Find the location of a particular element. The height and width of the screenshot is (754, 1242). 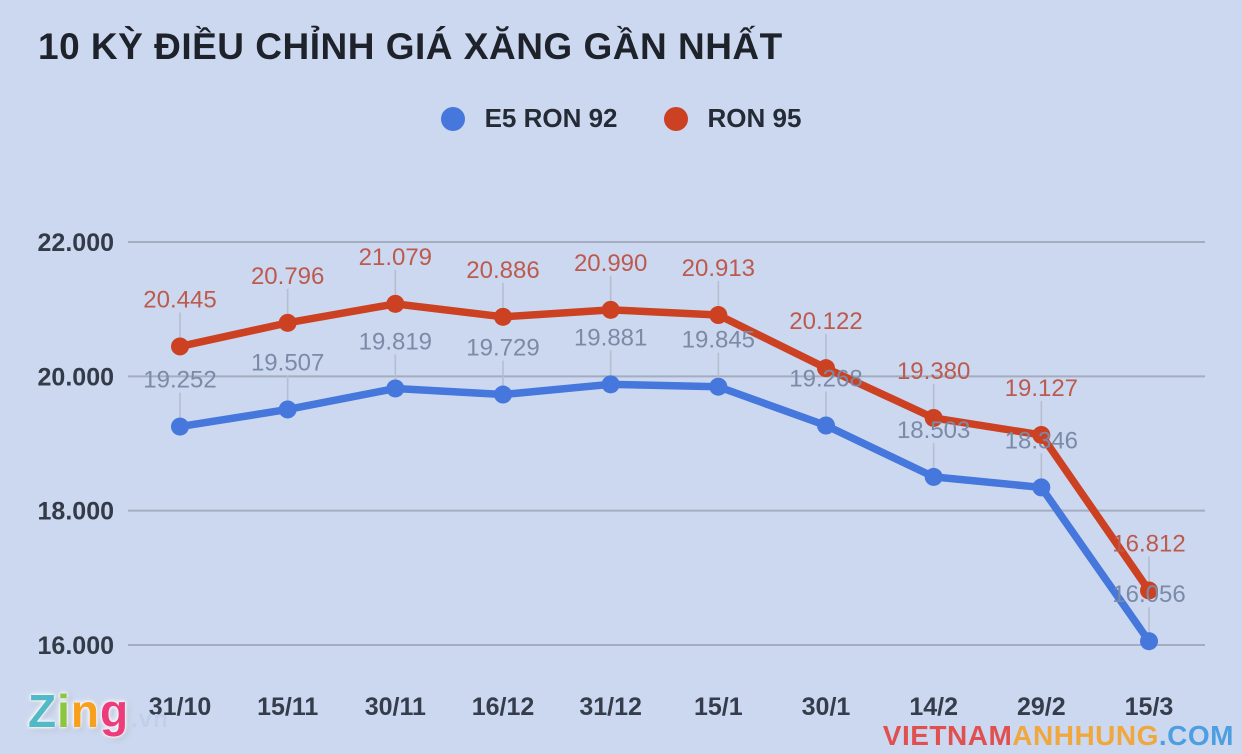

y-axis-tick-label: 18.000 is located at coordinates (76, 512).